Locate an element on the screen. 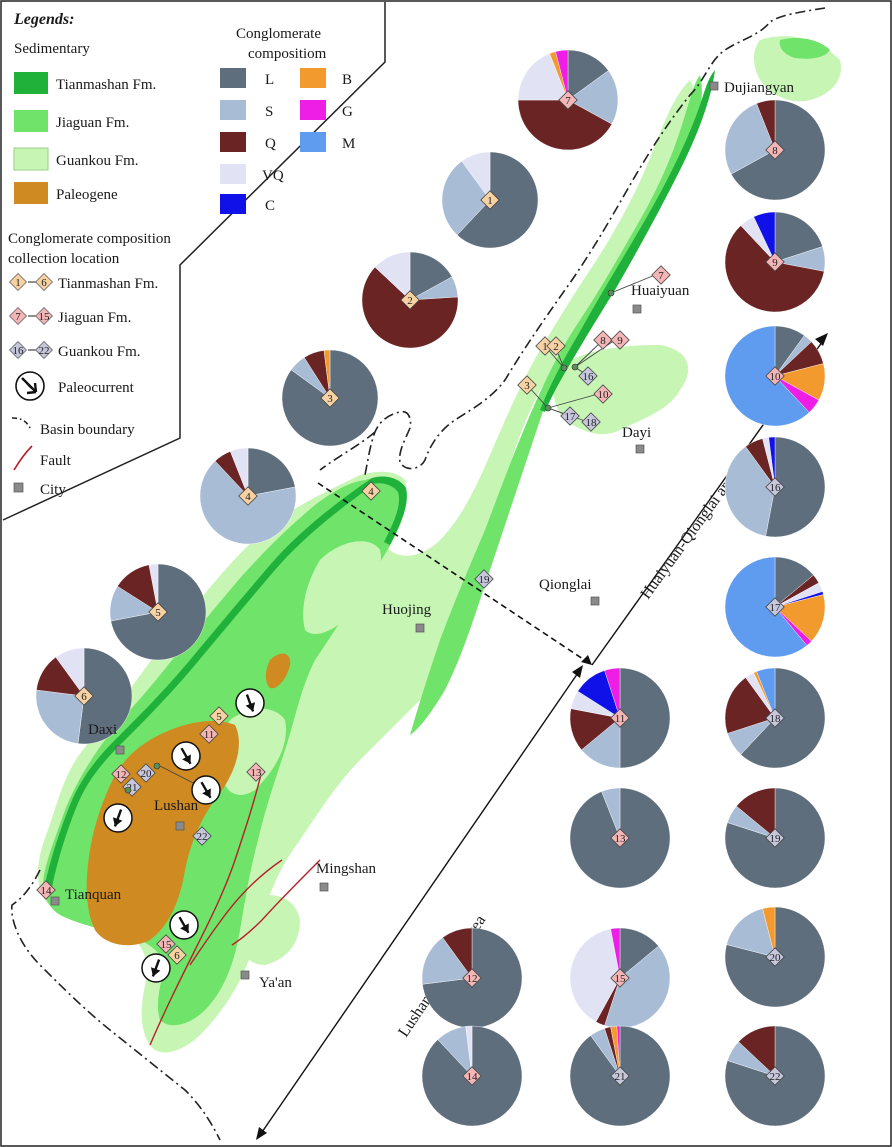 The width and height of the screenshot is (892, 1147). city-label: Huaiyuan is located at coordinates (660, 291).